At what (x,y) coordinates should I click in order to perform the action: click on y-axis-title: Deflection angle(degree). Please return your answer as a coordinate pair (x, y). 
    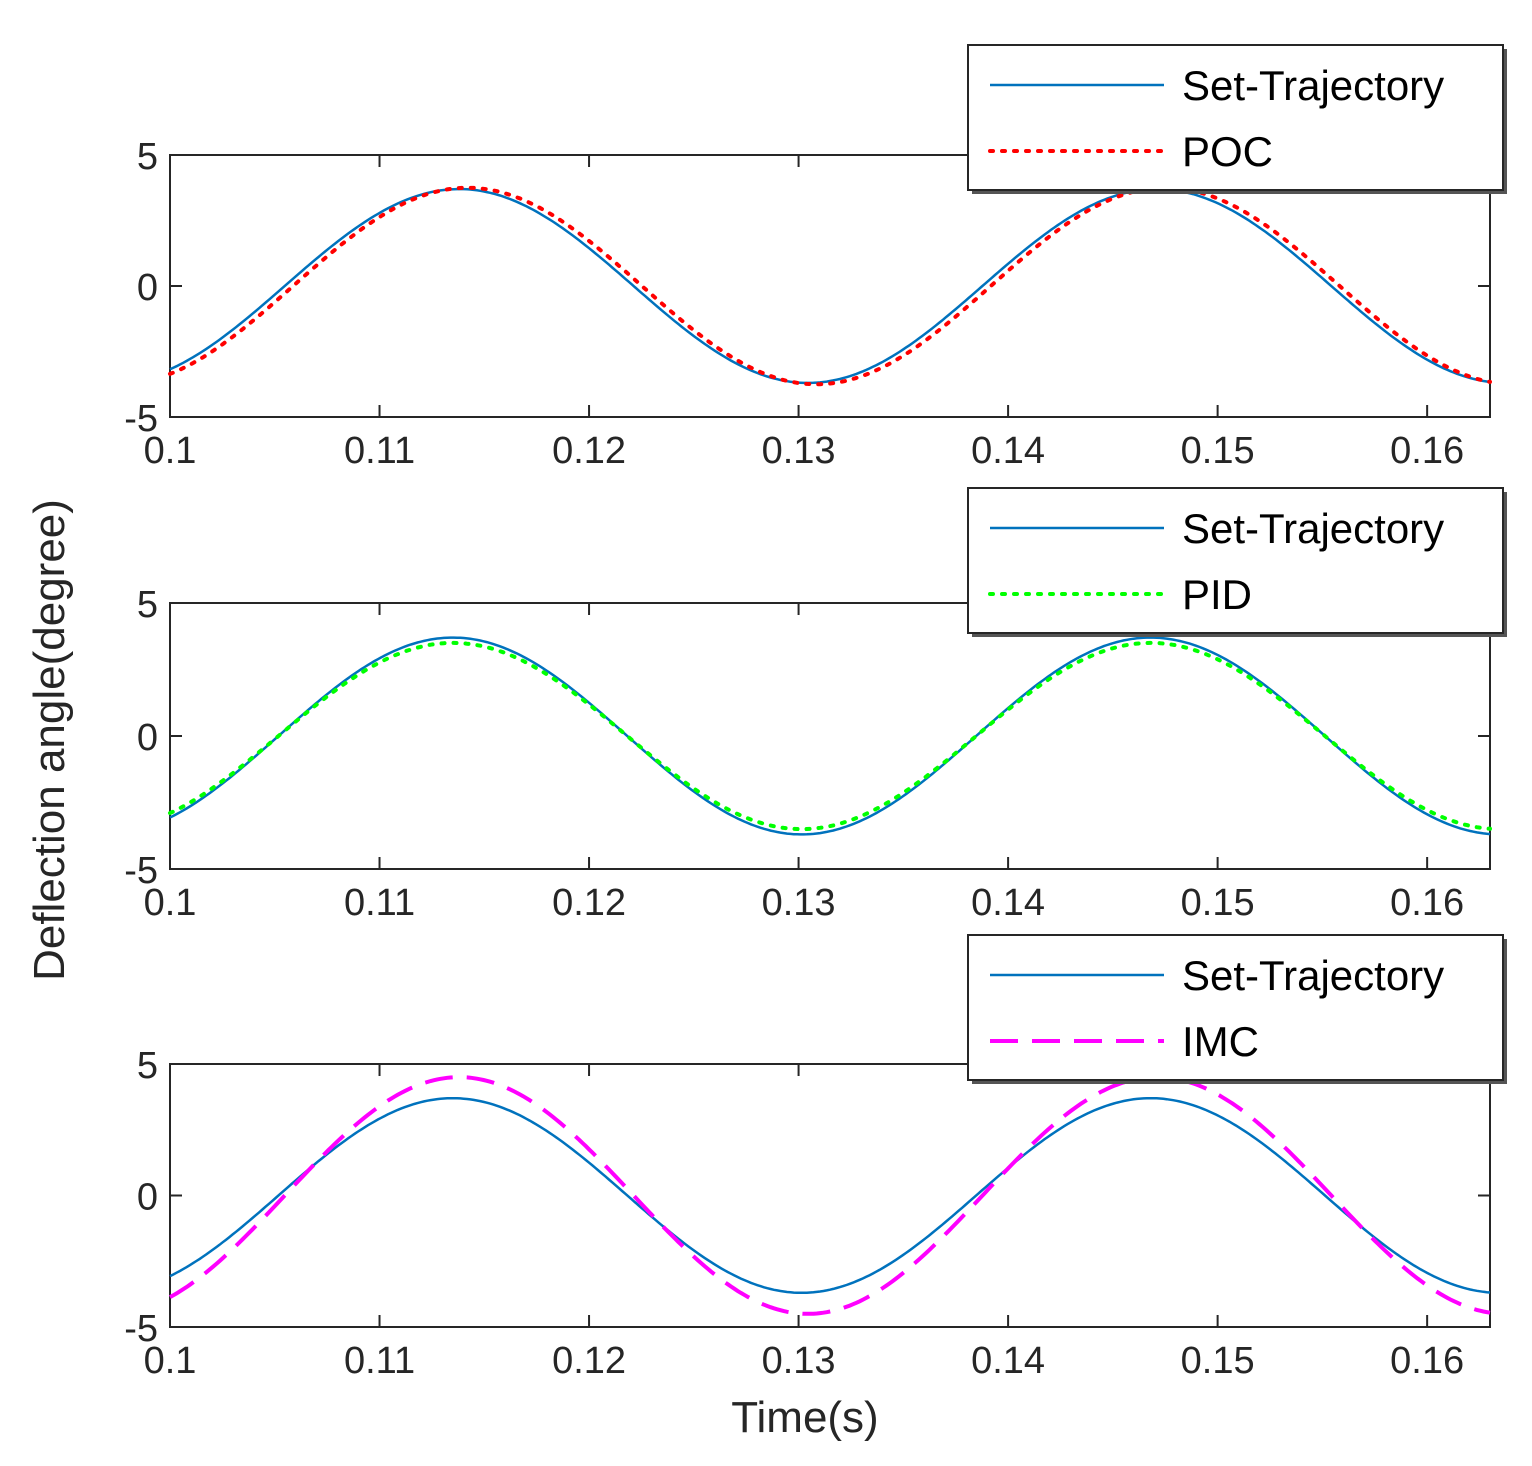
    Looking at the image, I should click on (49, 740).